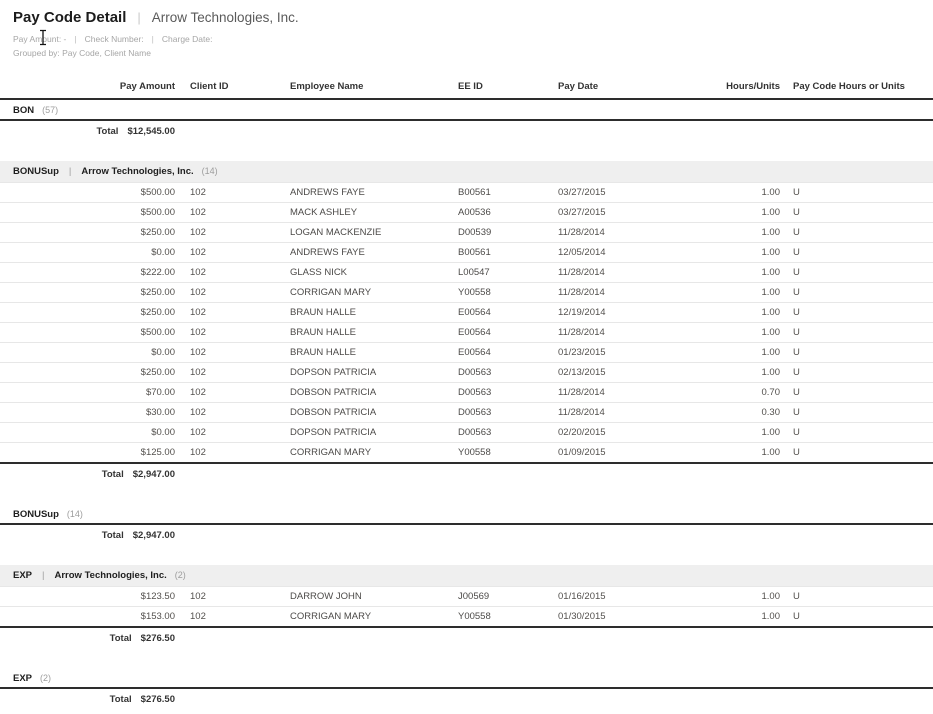 This screenshot has height=714, width=933. I want to click on cell-ee-id: D00539, so click(475, 232).